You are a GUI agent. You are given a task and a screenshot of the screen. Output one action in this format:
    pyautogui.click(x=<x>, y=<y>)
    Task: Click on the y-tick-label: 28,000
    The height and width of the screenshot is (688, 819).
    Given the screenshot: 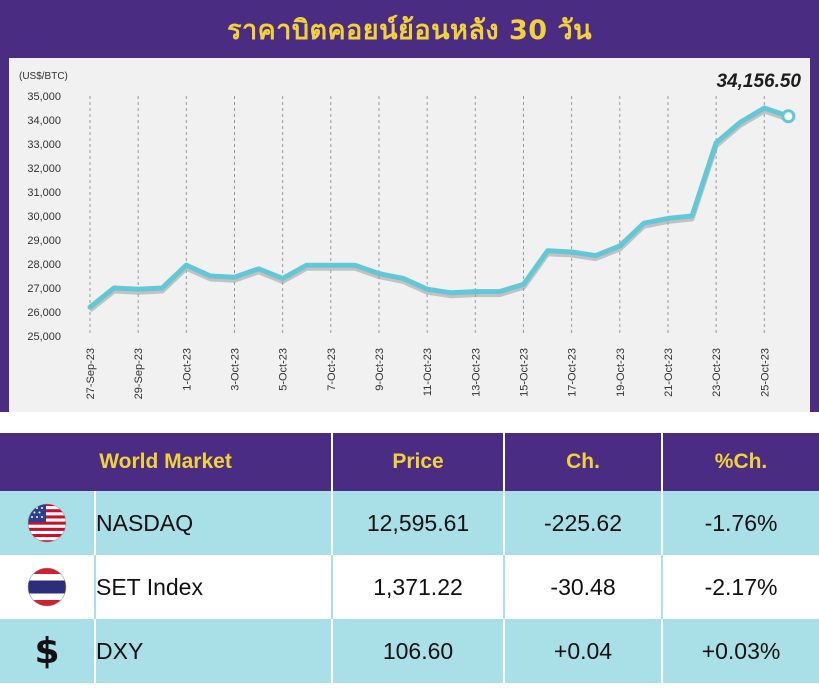 What is the action you would take?
    pyautogui.click(x=44, y=265)
    